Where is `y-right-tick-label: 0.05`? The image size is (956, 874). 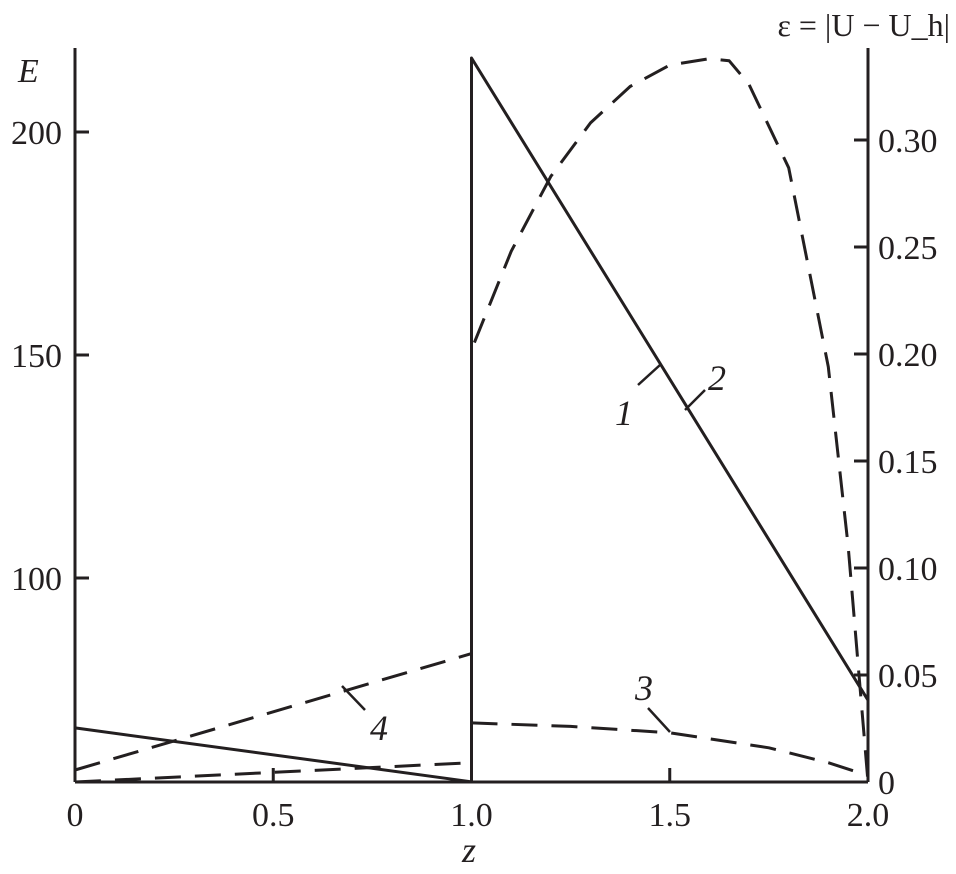
y-right-tick-label: 0.05 is located at coordinates (908, 676).